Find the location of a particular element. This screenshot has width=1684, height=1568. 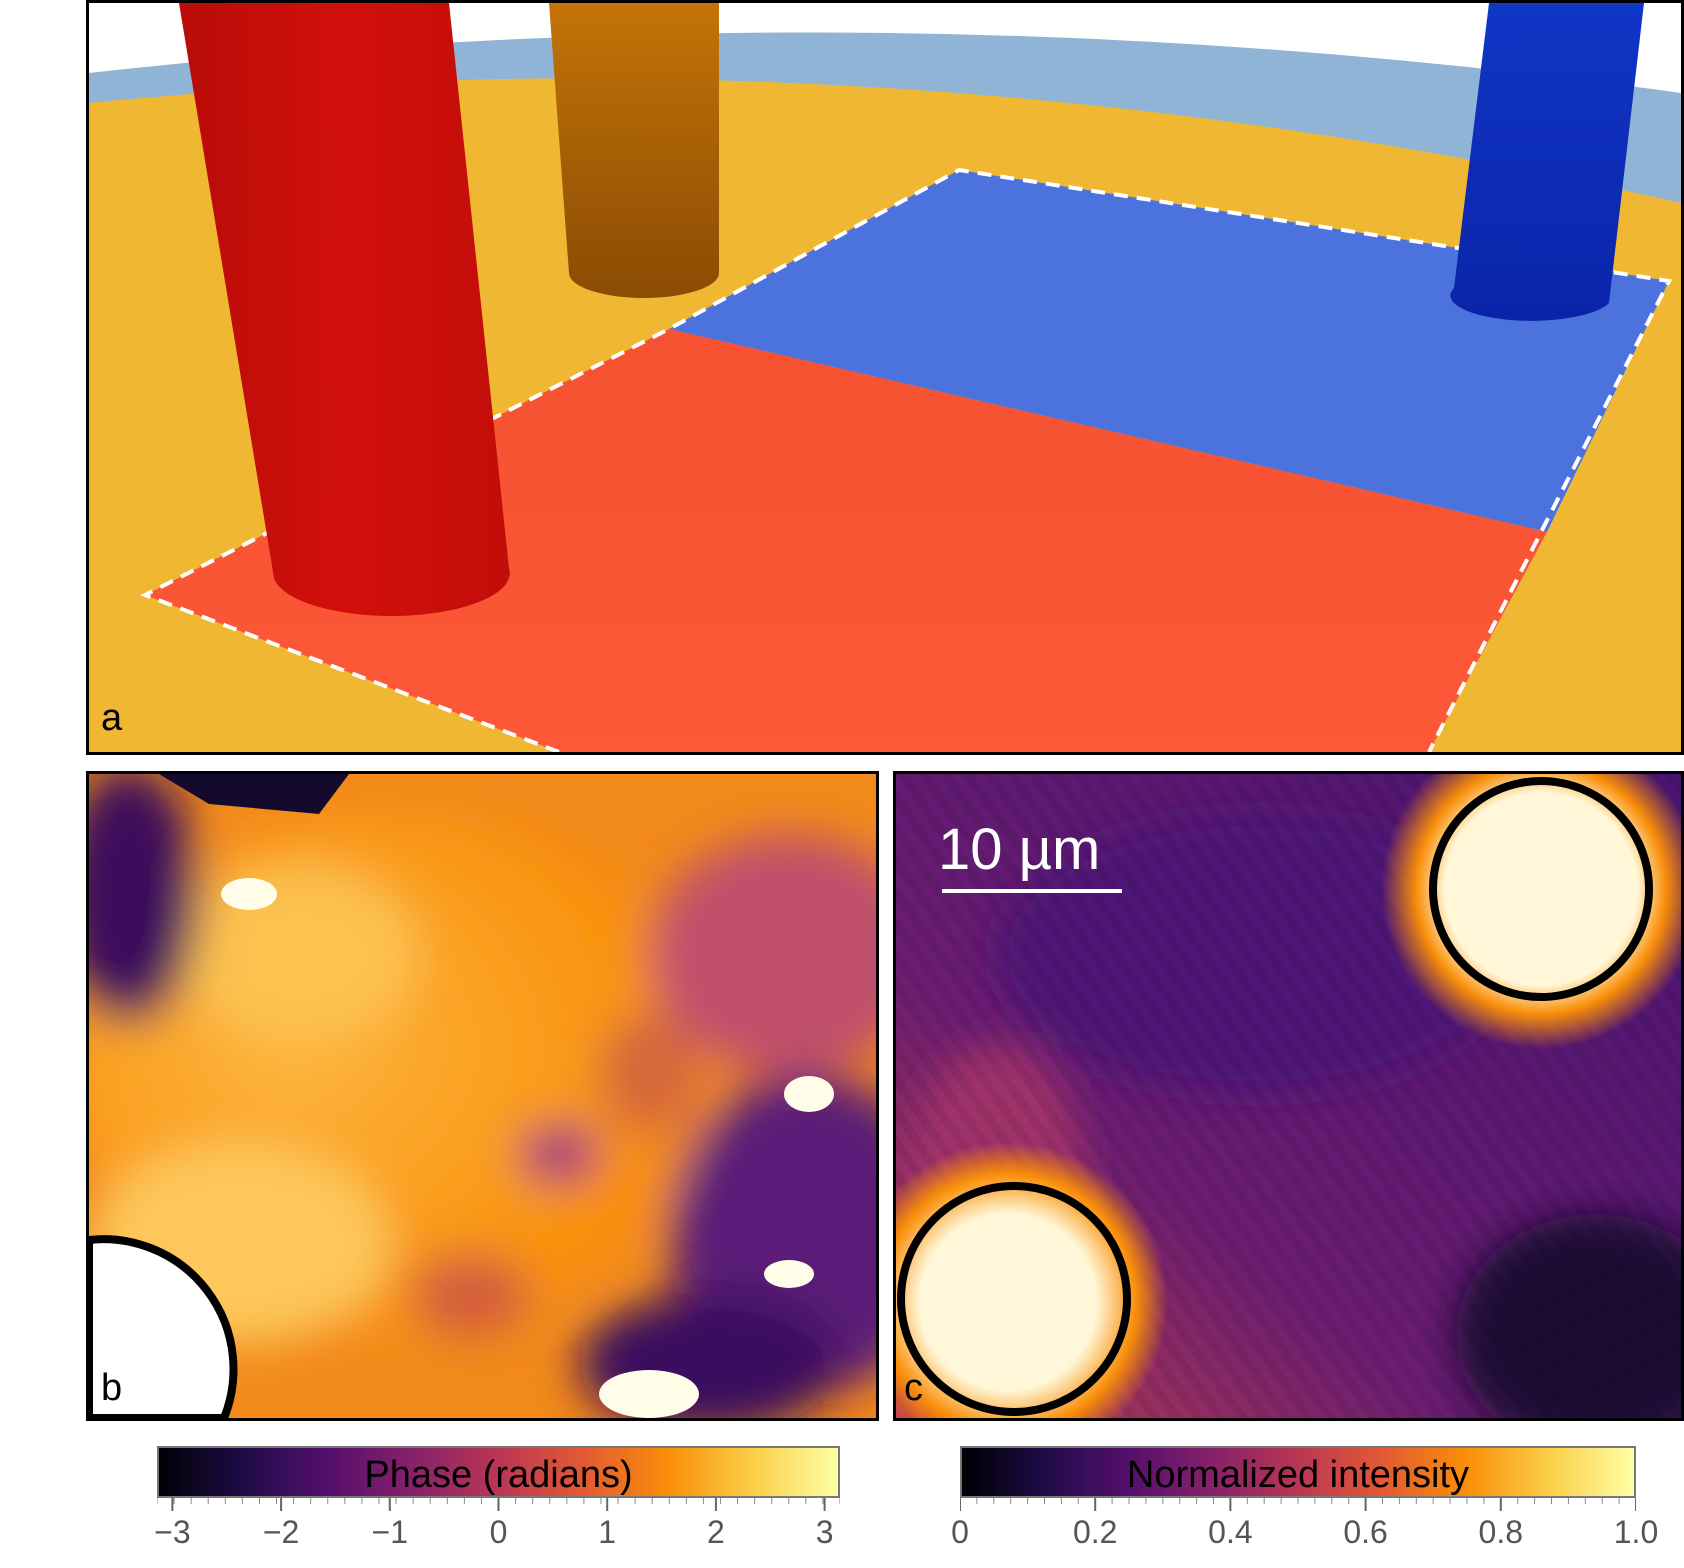

phase-colorbar-title: Phase (radians) is located at coordinates (498, 1475).